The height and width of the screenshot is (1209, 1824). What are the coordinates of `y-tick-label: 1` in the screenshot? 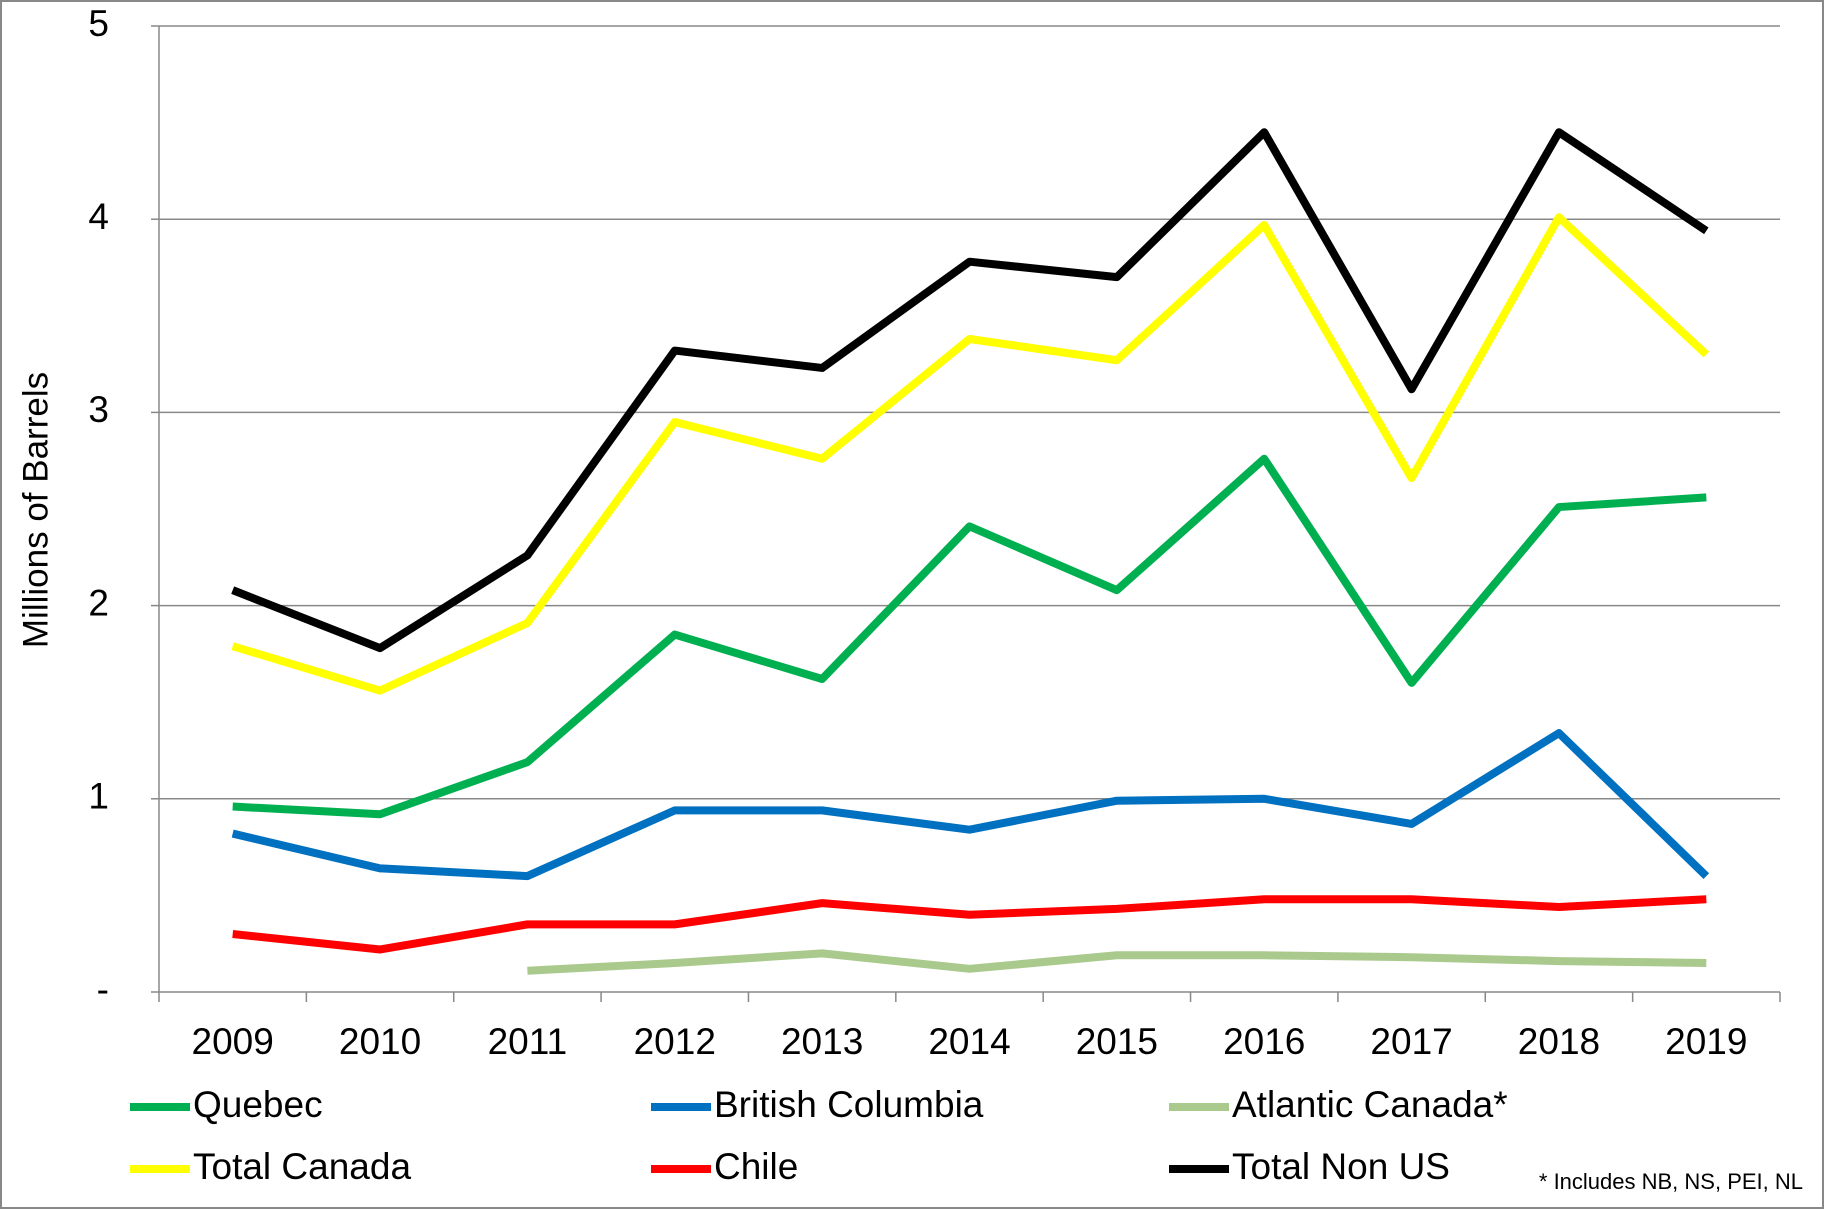 It's located at (98, 796).